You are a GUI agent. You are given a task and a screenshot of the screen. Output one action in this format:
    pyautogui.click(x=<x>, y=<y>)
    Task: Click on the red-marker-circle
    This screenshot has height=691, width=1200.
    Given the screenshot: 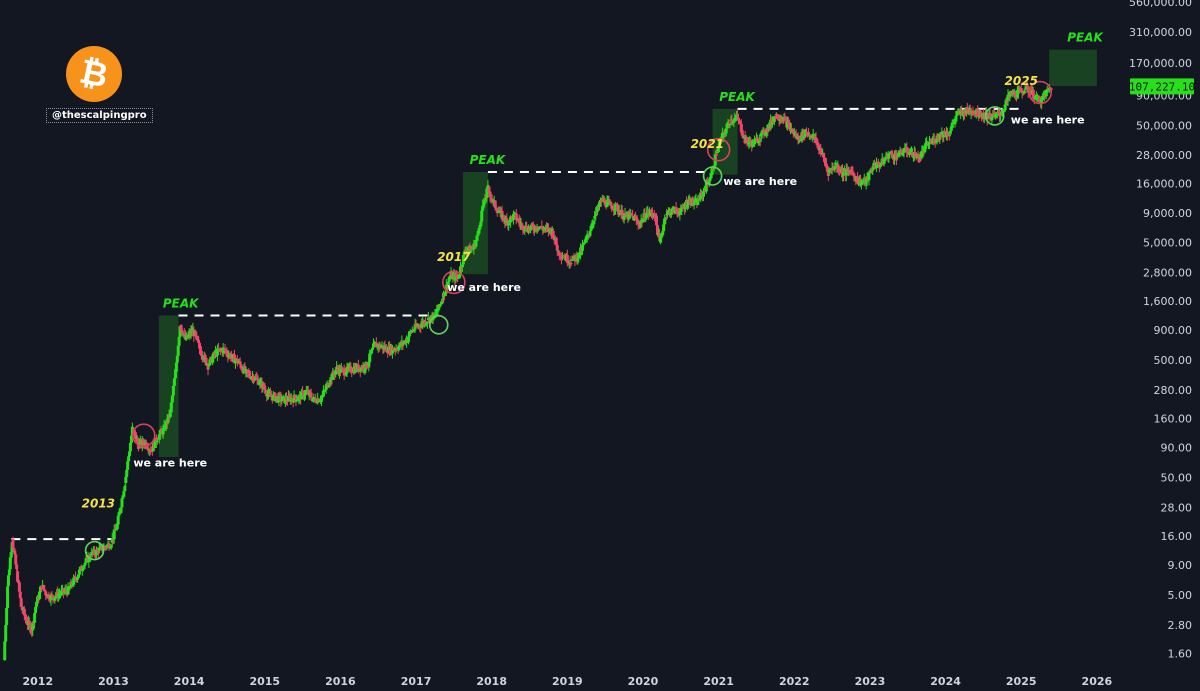 What is the action you would take?
    pyautogui.click(x=1040, y=92)
    